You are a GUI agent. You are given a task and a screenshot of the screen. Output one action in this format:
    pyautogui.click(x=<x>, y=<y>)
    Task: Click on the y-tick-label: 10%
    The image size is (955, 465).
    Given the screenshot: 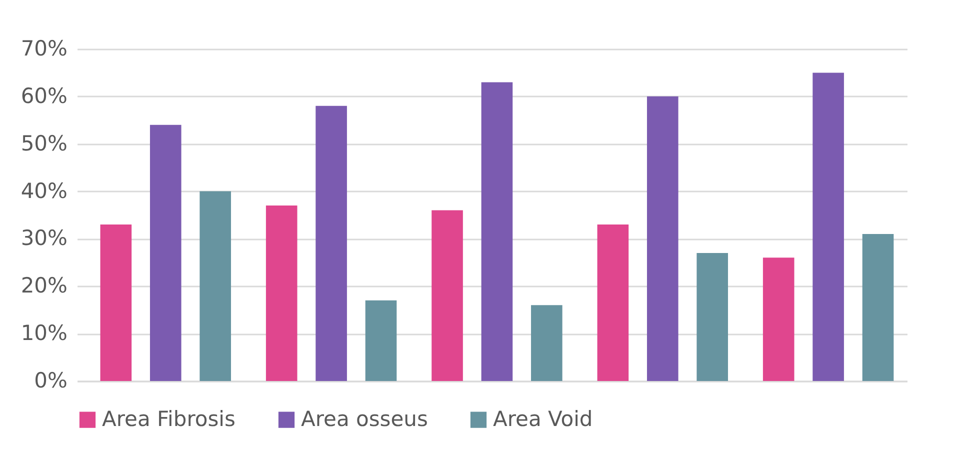 What is the action you would take?
    pyautogui.click(x=44, y=333)
    